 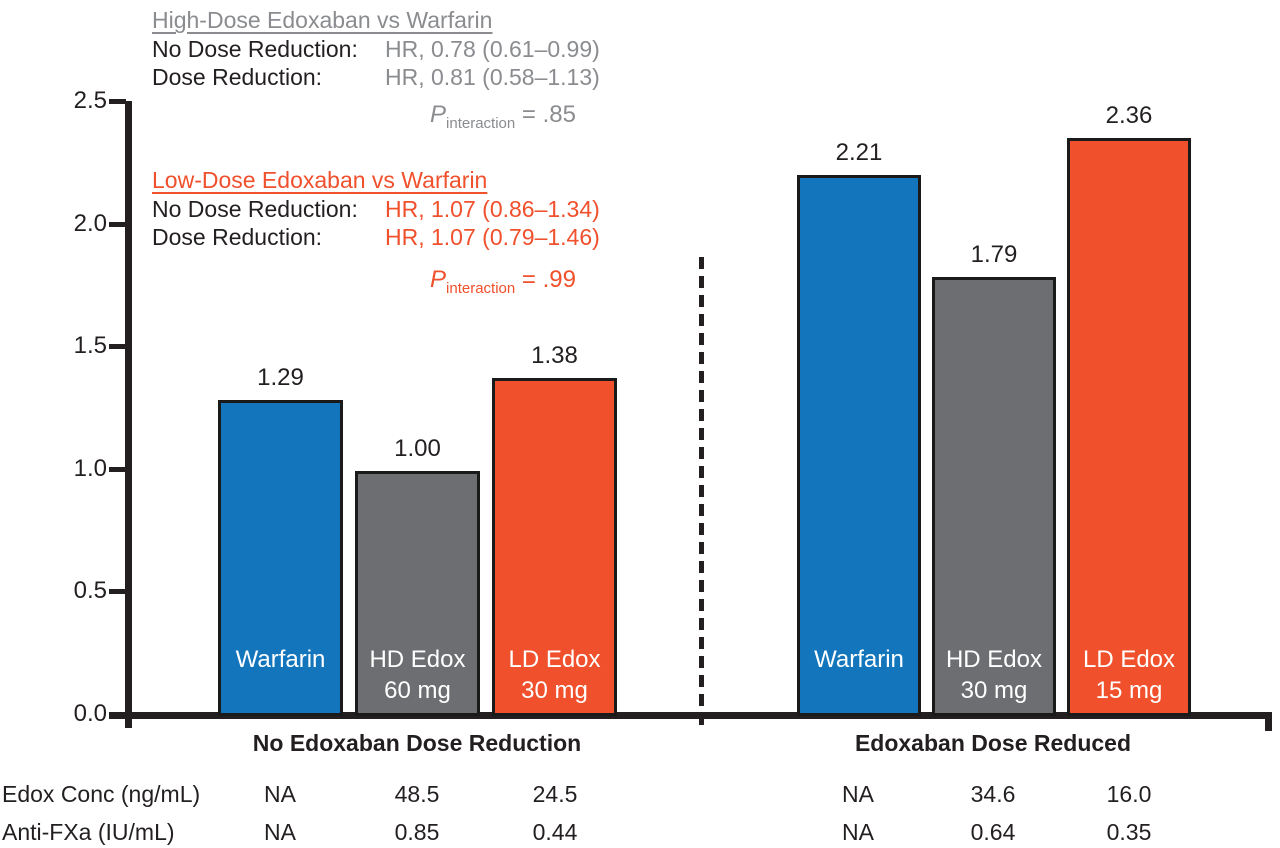 I want to click on bar-ld-edox-15mg: 2.36 LD Edox 15 mg, so click(x=1129, y=409).